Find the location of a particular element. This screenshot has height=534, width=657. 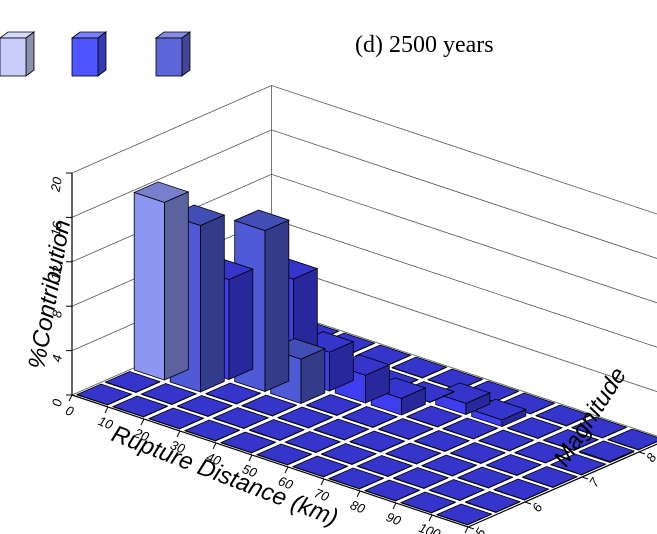

y-axis-title: %Contribution is located at coordinates (49, 294).